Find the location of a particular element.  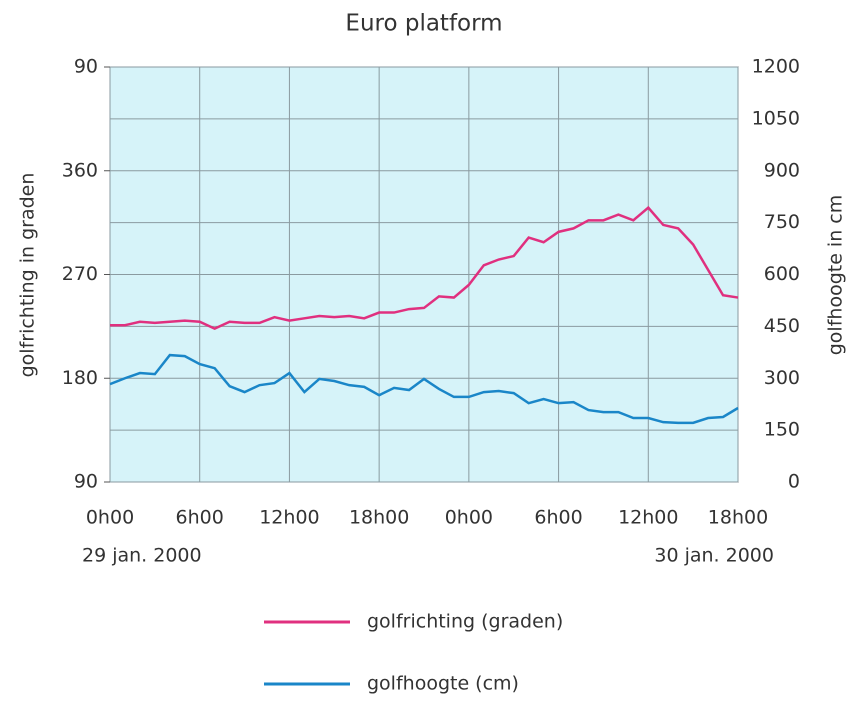

y2-tick-label: 450 is located at coordinates (782, 326).